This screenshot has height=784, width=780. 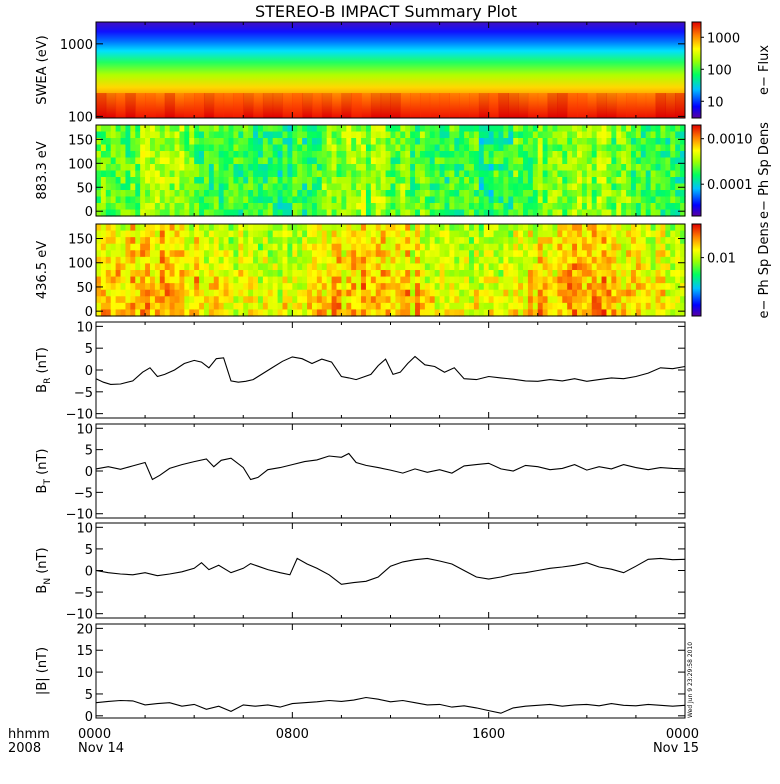 What do you see at coordinates (80, 240) in the screenshot?
I see `y-tick-label: 150` at bounding box center [80, 240].